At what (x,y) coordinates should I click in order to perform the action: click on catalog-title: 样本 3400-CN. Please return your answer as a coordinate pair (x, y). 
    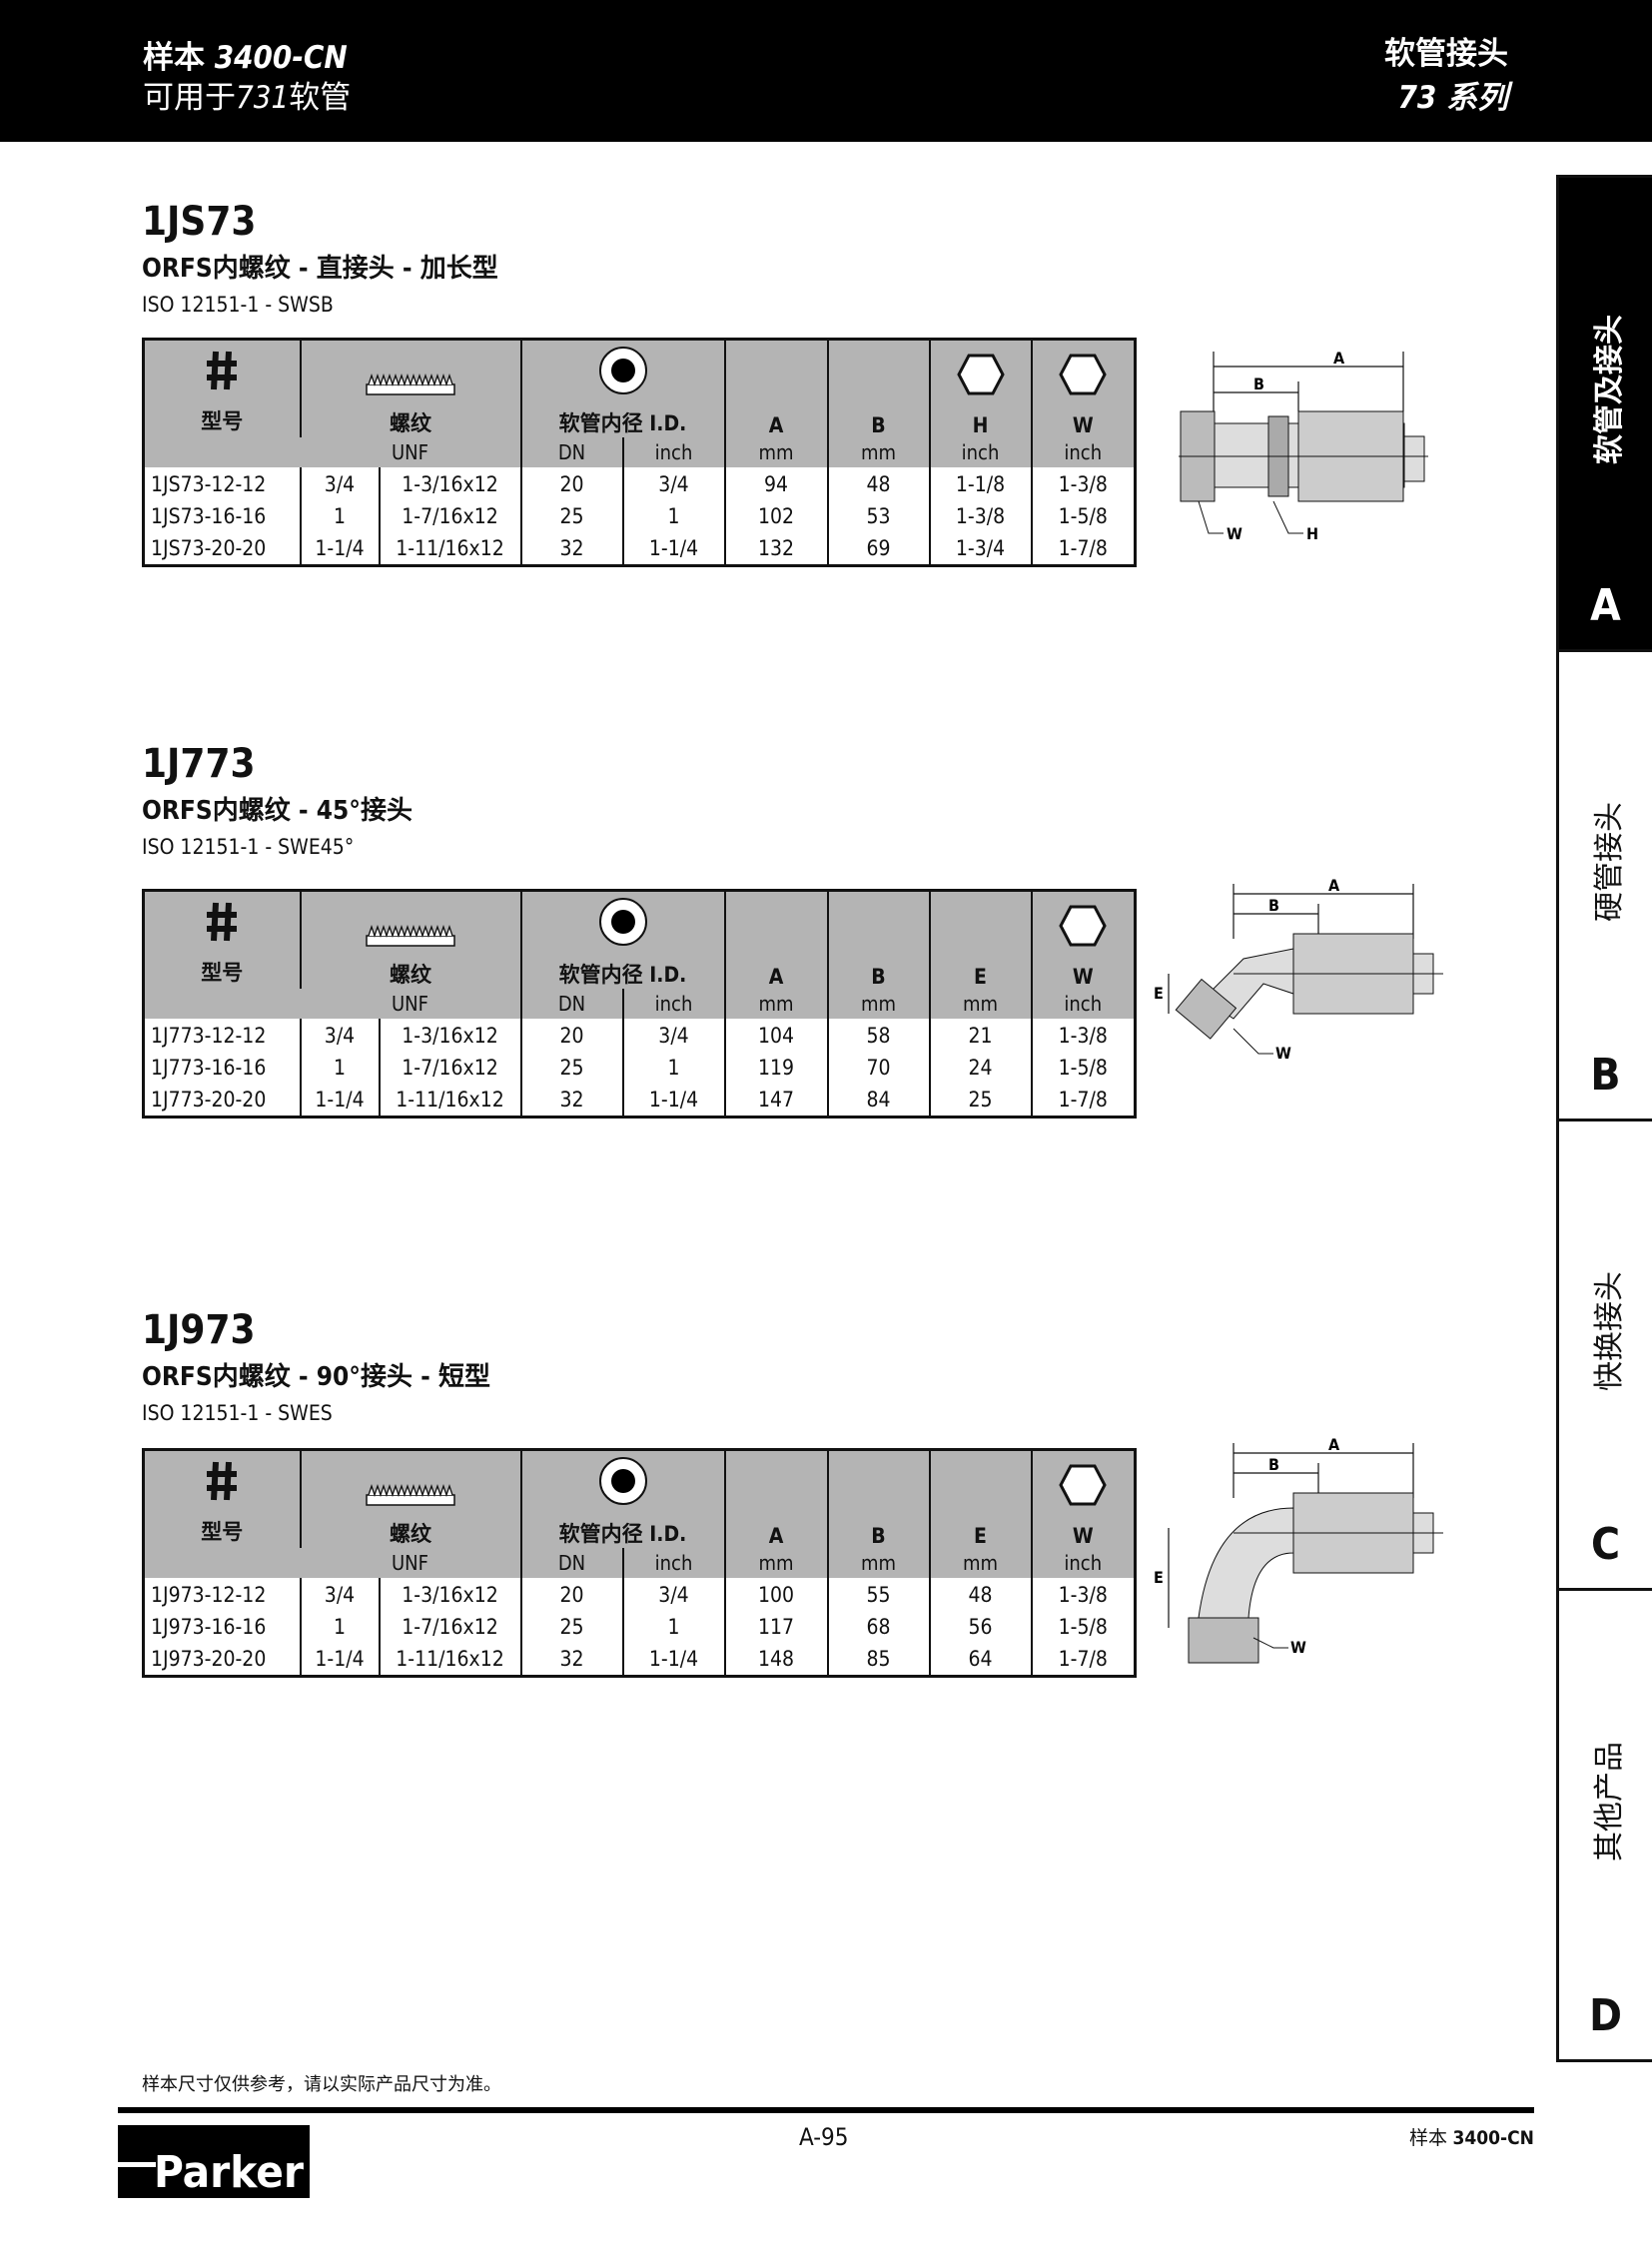
    Looking at the image, I should click on (245, 58).